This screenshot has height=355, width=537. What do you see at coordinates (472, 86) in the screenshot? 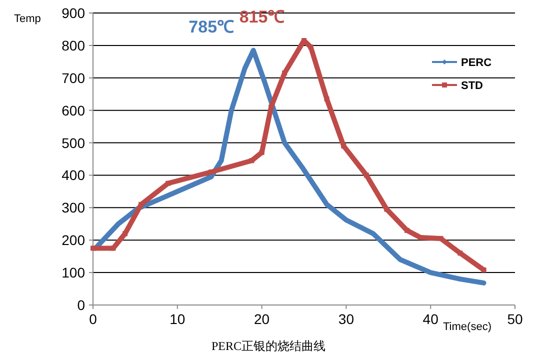
I see `legend-label: STD` at bounding box center [472, 86].